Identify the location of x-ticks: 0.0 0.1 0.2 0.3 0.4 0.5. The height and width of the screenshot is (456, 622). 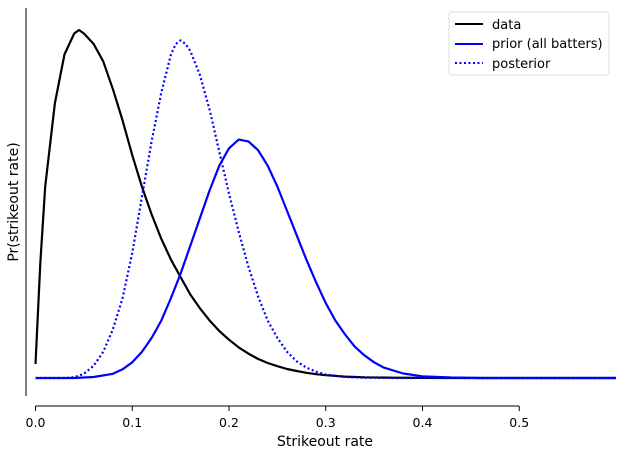
(277, 418).